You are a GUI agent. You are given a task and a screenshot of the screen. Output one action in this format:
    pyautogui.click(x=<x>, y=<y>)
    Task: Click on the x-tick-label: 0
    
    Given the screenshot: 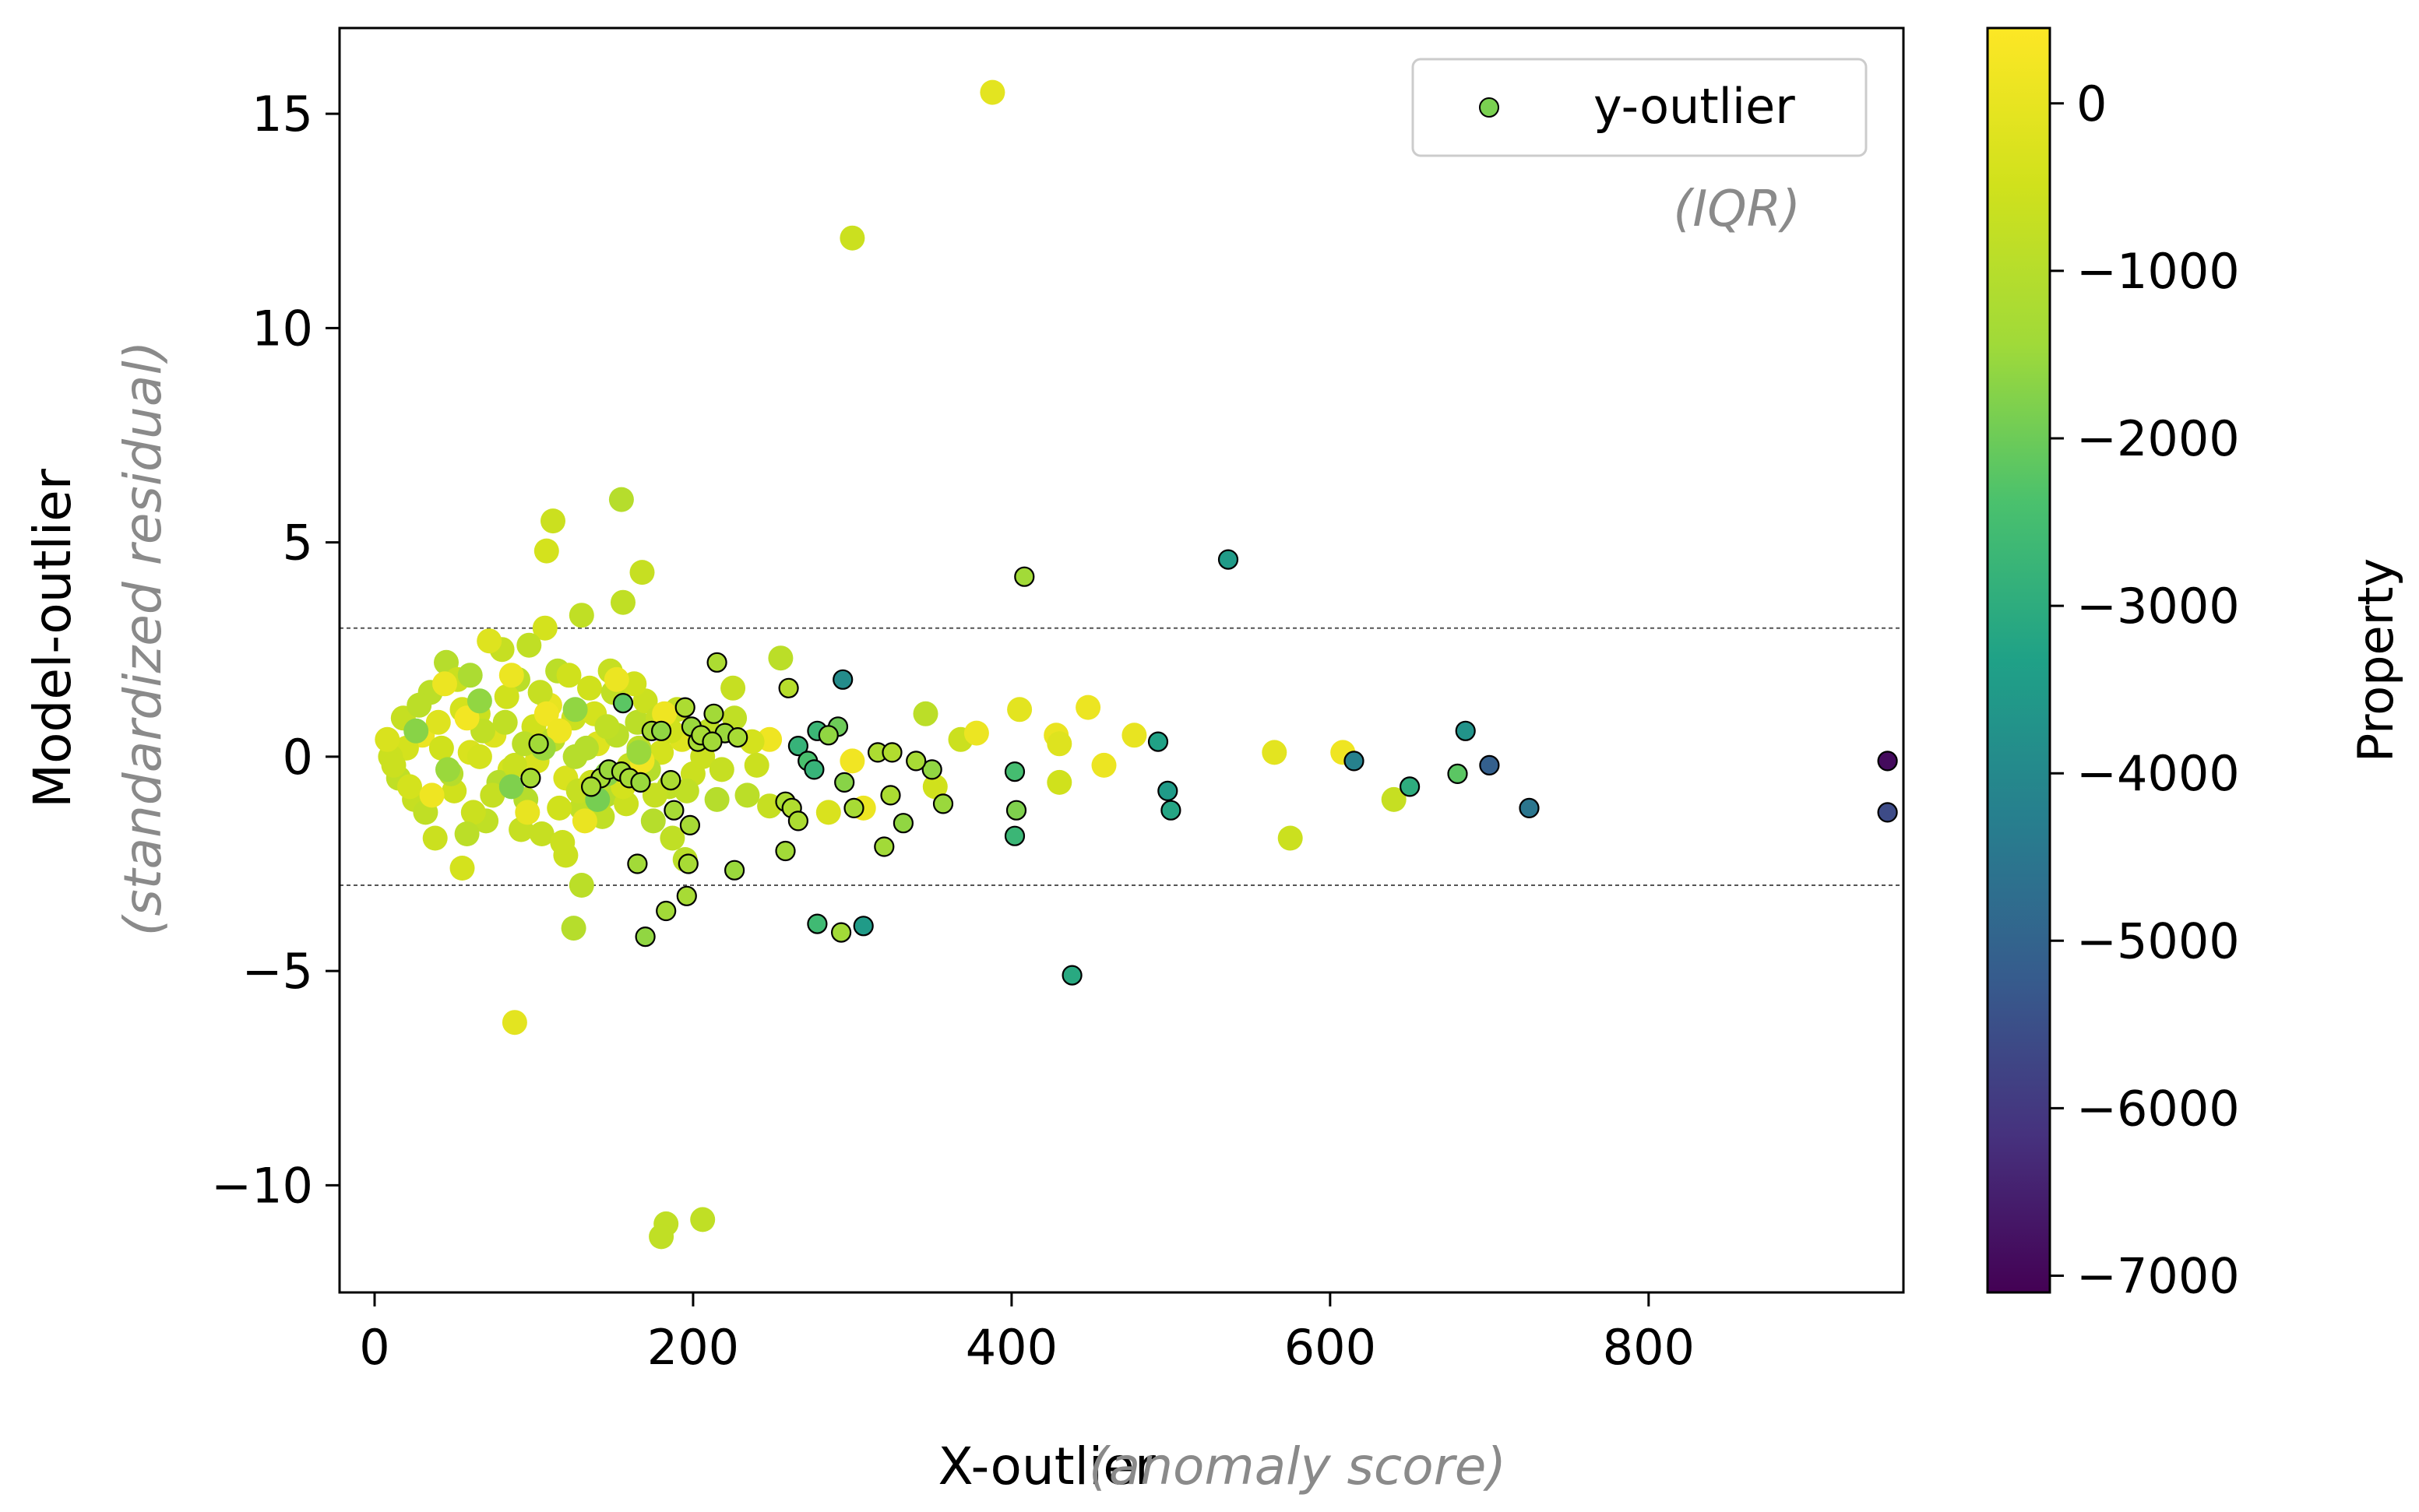 What is the action you would take?
    pyautogui.click(x=374, y=1347)
    